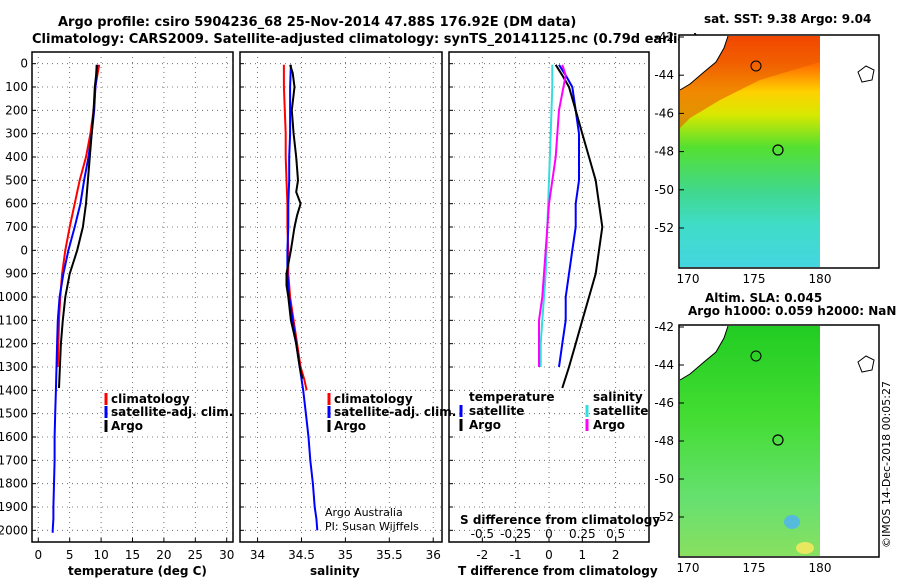  I want to click on pressure-tick-label: 100, so click(16, 87).